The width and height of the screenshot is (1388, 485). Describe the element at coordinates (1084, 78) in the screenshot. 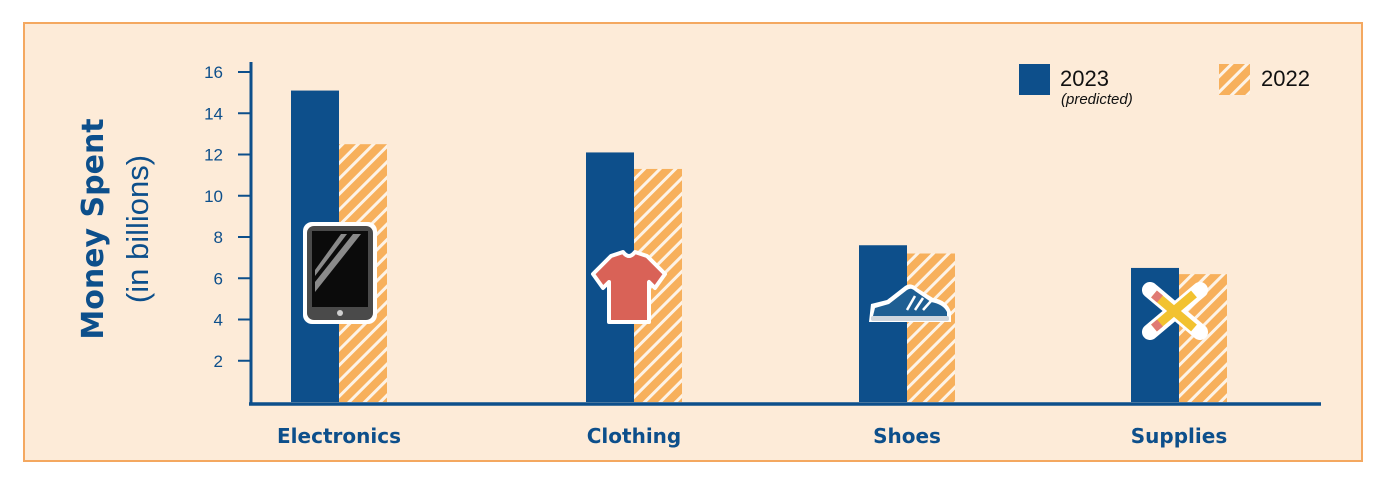

I see `legend-label-2023: 2023` at that location.